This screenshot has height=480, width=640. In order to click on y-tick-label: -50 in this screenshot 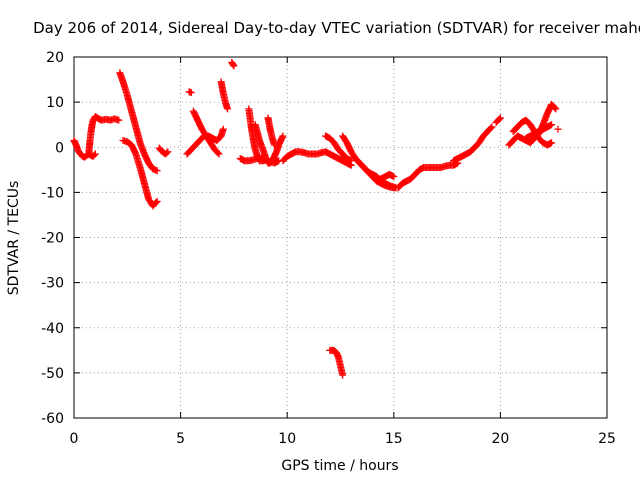, I will do `click(52, 374)`.